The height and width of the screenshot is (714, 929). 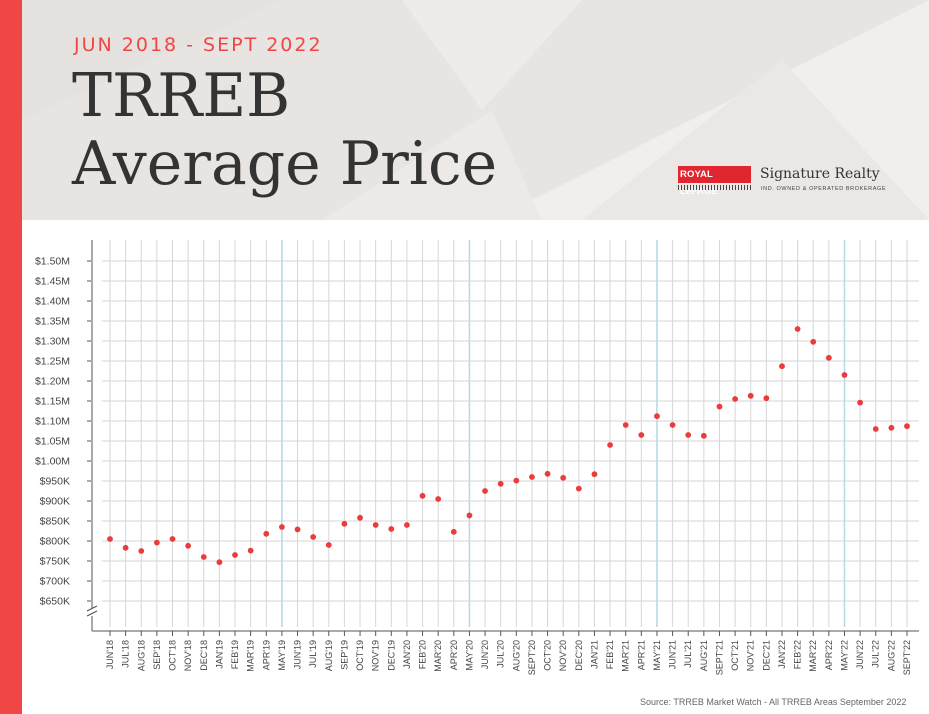 I want to click on x-tick-label: SEP'18, so click(x=157, y=655).